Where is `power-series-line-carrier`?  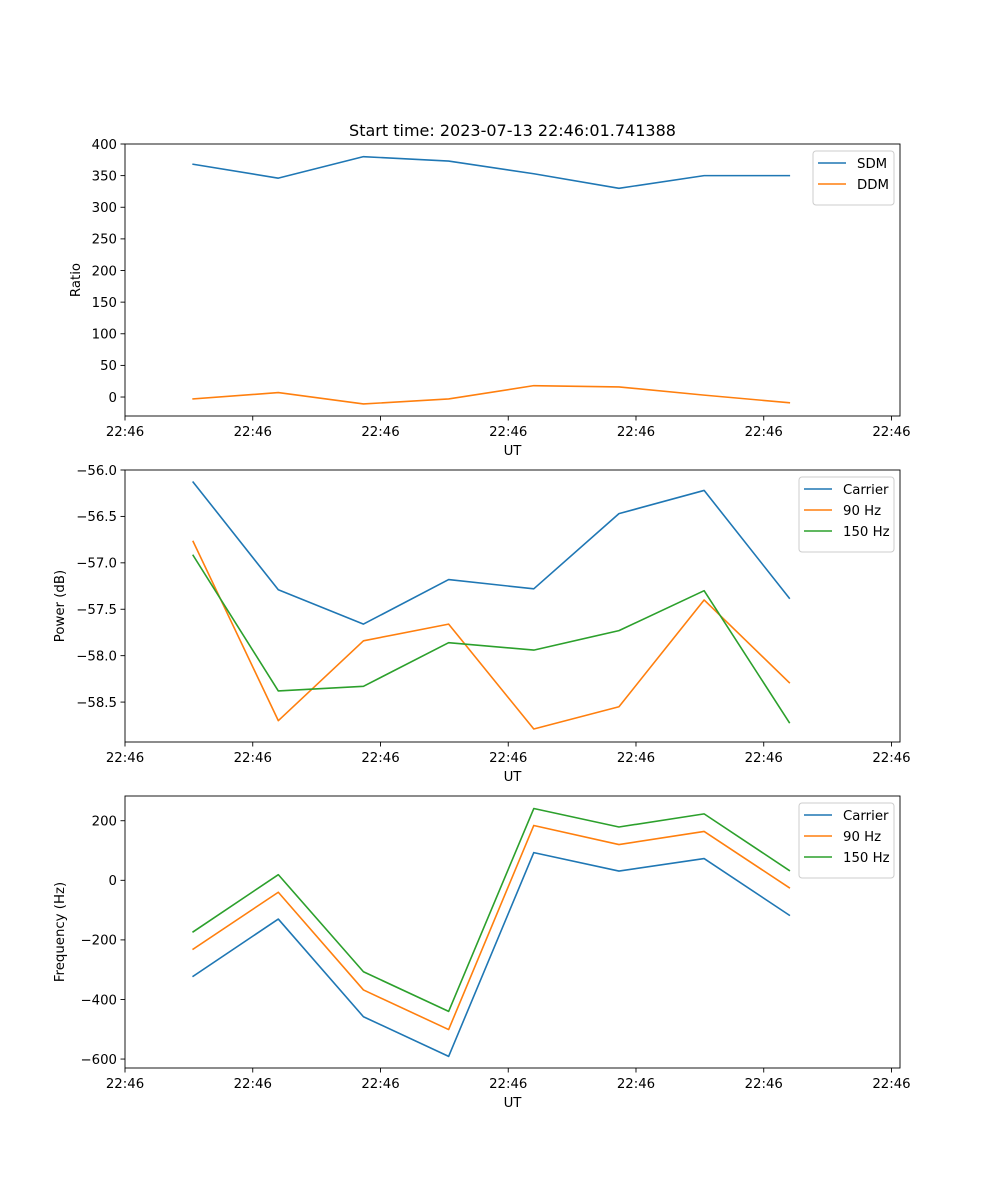 power-series-line-carrier is located at coordinates (491, 552).